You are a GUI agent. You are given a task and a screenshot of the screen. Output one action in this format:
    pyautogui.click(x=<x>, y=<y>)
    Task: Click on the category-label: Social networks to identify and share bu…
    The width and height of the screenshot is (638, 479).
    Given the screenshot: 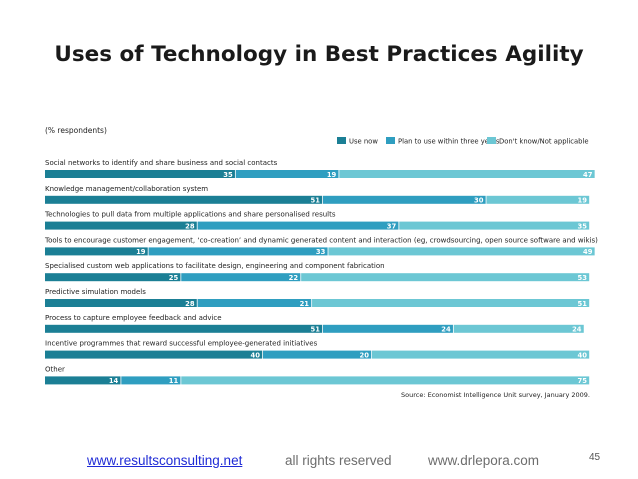 What is the action you would take?
    pyautogui.click(x=161, y=163)
    